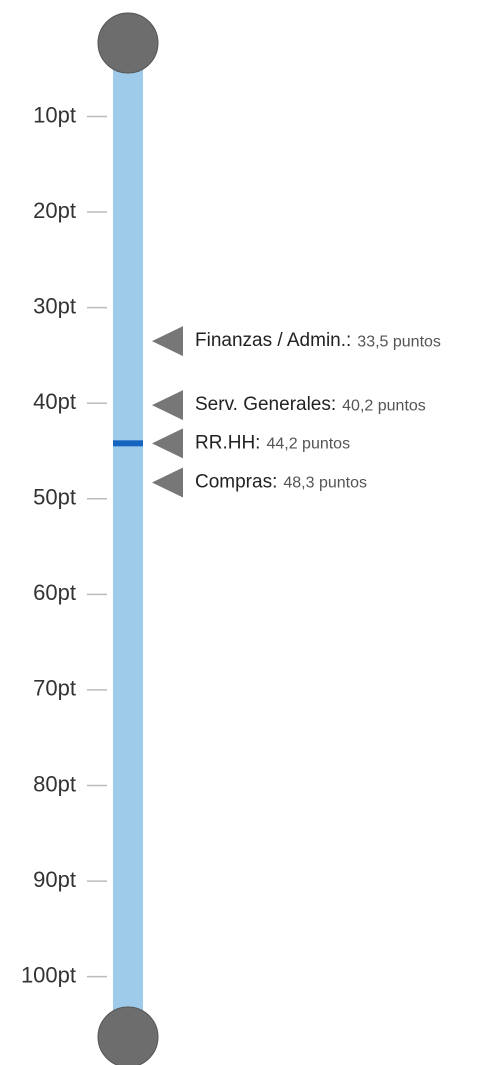  What do you see at coordinates (128, 537) in the screenshot?
I see `scale-bar` at bounding box center [128, 537].